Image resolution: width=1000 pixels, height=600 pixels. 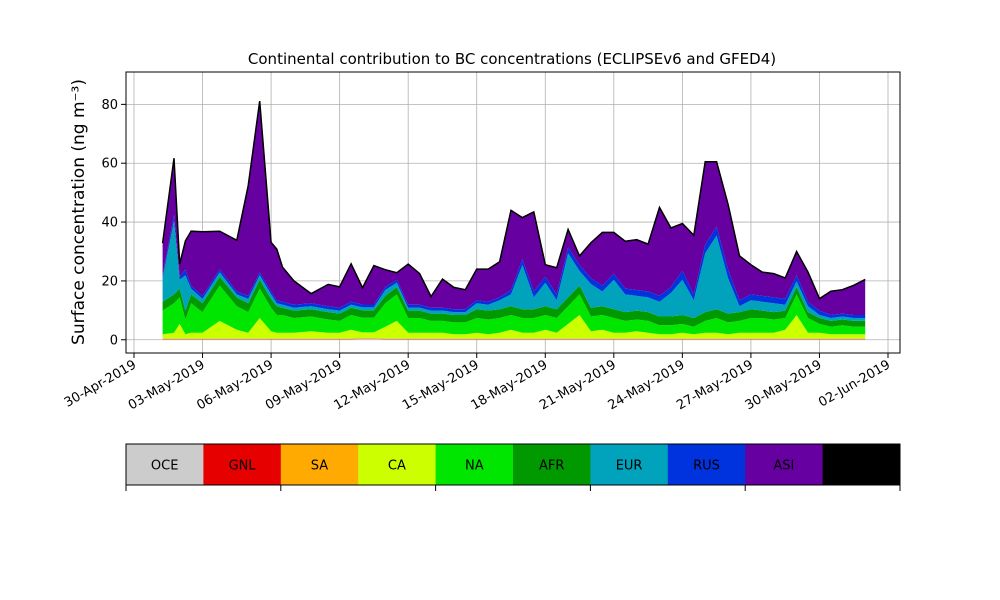 I want to click on legend-swatch-sa, so click(x=319, y=464).